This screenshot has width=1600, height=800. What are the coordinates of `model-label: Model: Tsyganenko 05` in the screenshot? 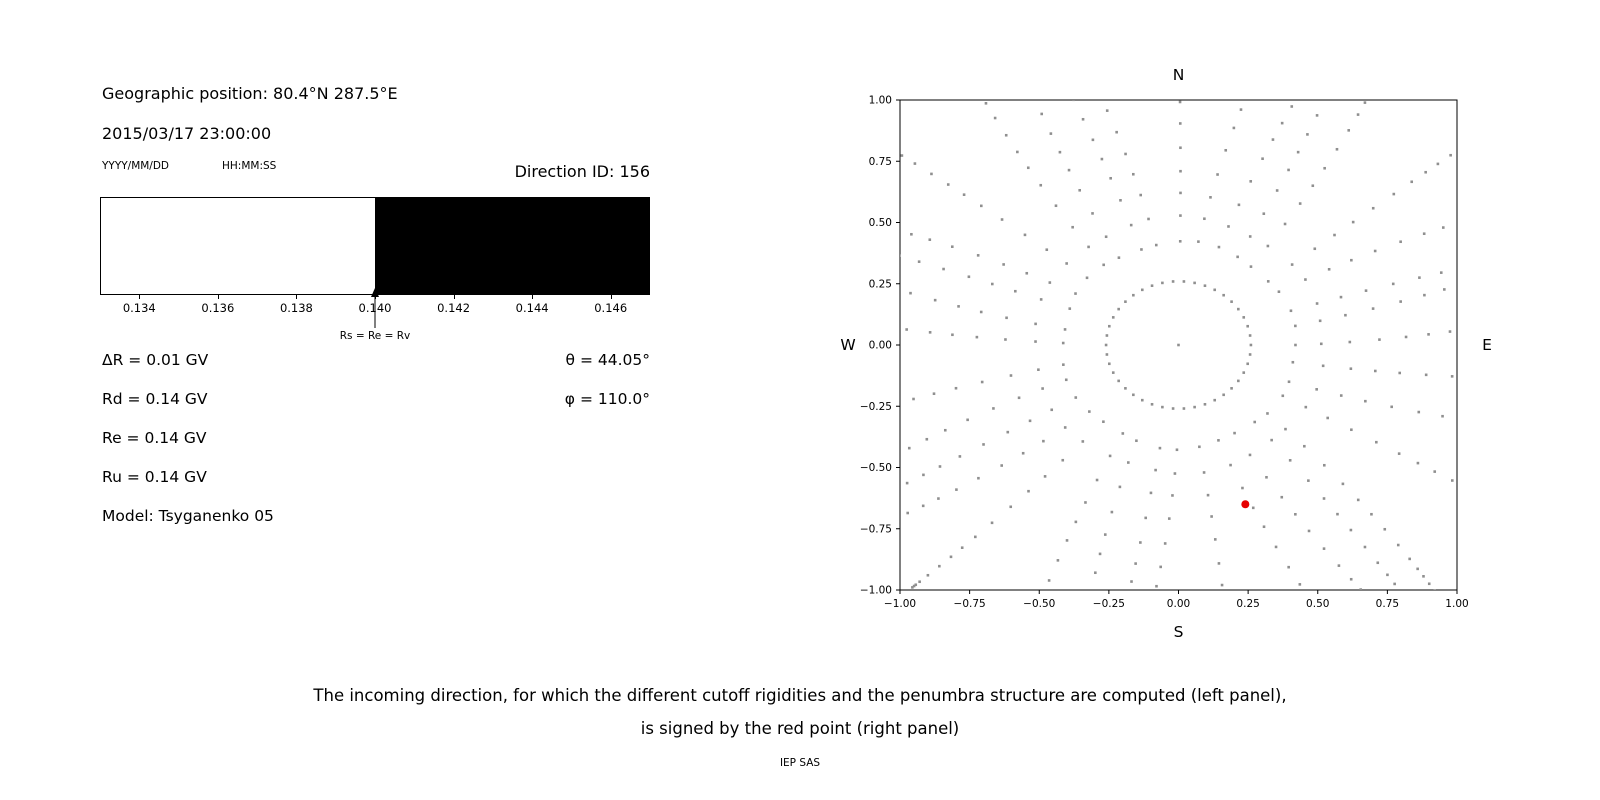 It's located at (188, 516).